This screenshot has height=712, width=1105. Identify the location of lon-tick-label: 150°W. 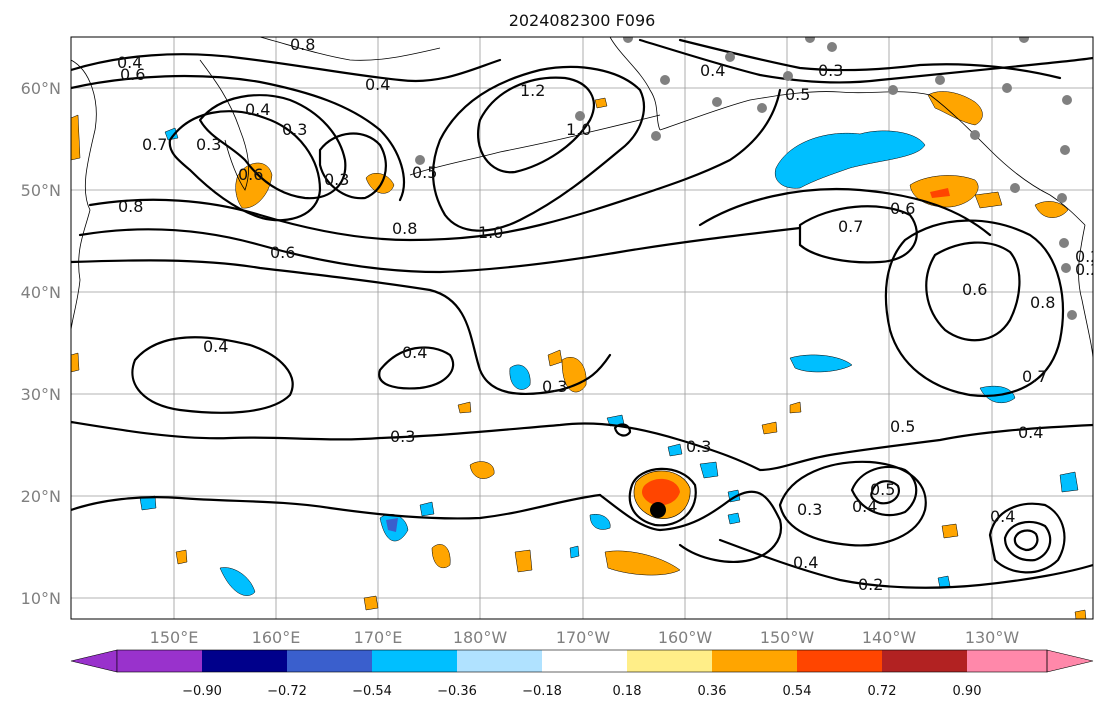
(787, 637).